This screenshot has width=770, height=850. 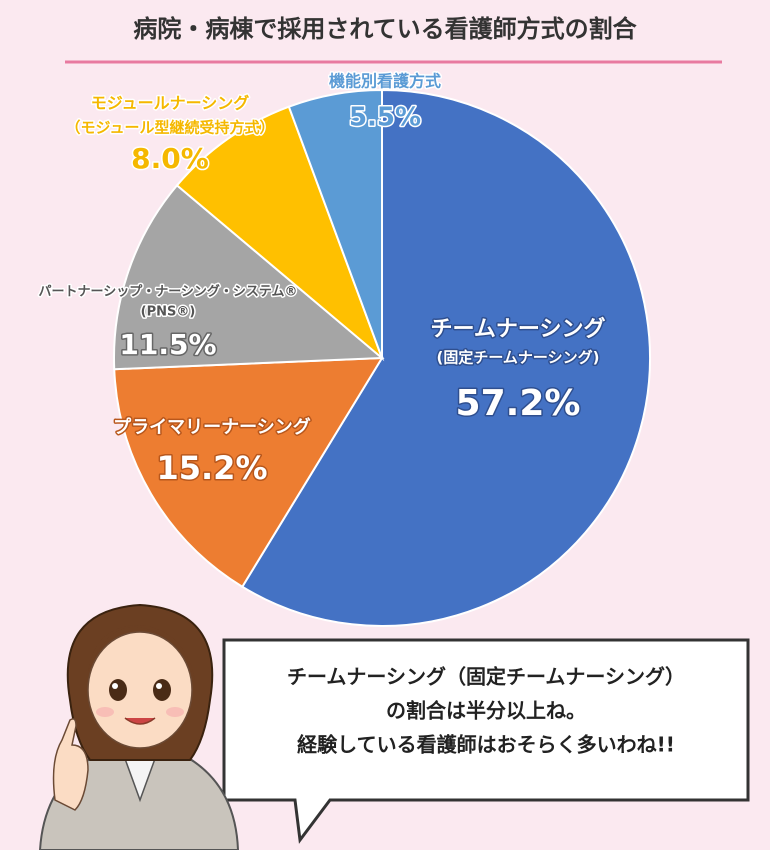 What do you see at coordinates (518, 329) in the screenshot?
I see `slice-label: チームナーシング` at bounding box center [518, 329].